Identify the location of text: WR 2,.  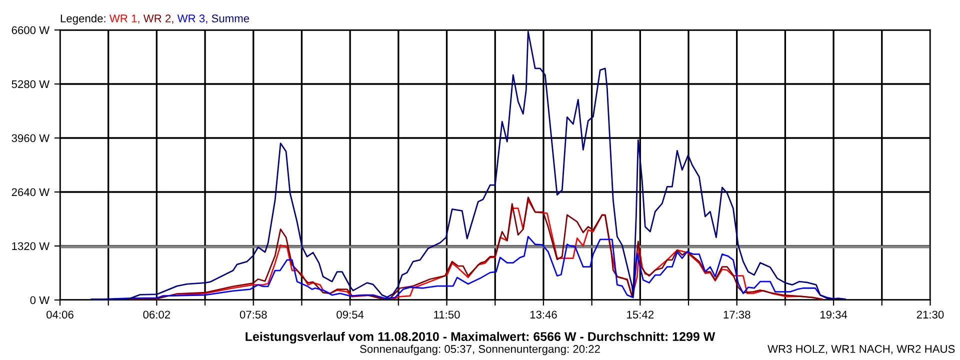
(158, 19).